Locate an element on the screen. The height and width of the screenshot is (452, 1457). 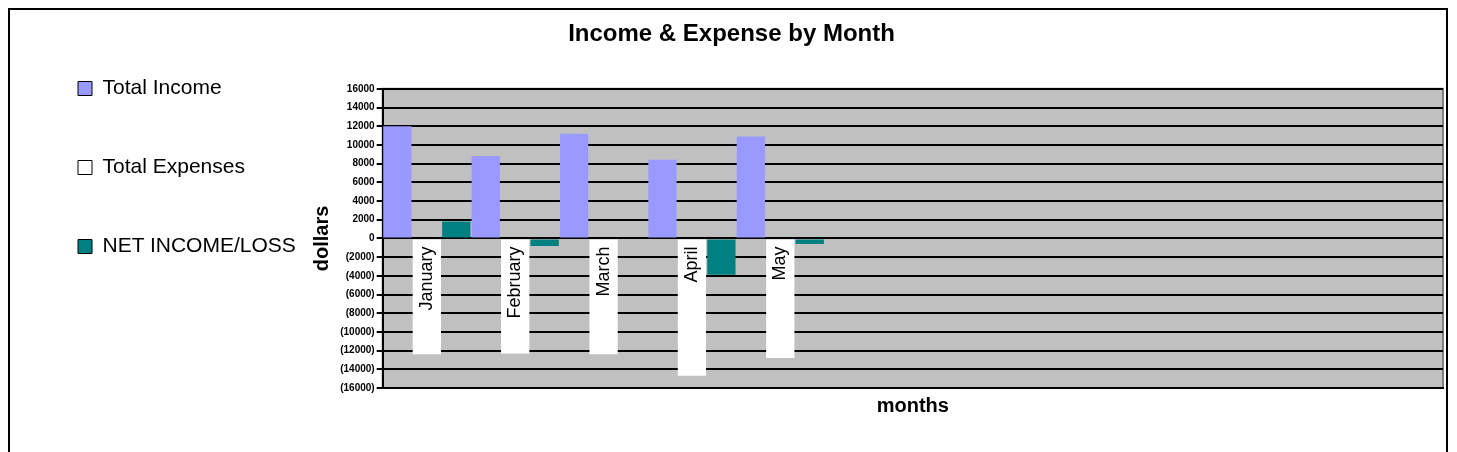
x-axis-title: months is located at coordinates (912, 404).